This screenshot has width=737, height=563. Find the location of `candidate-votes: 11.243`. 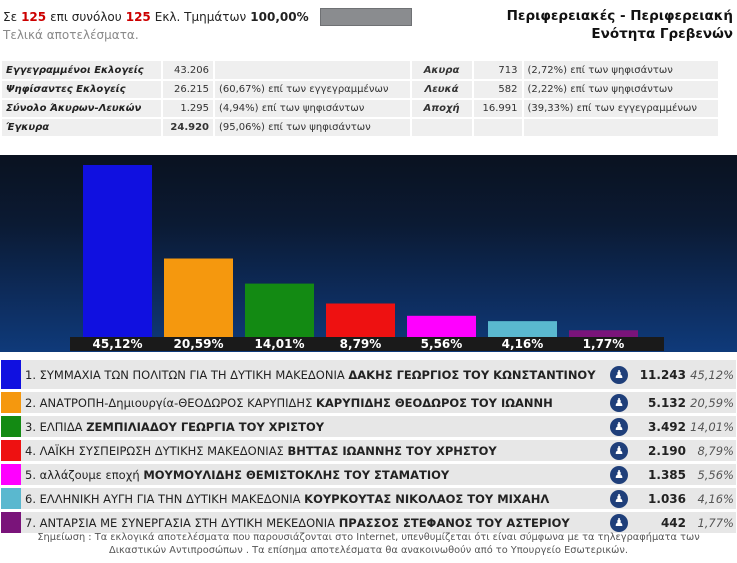

candidate-votes: 11.243 is located at coordinates (662, 374).